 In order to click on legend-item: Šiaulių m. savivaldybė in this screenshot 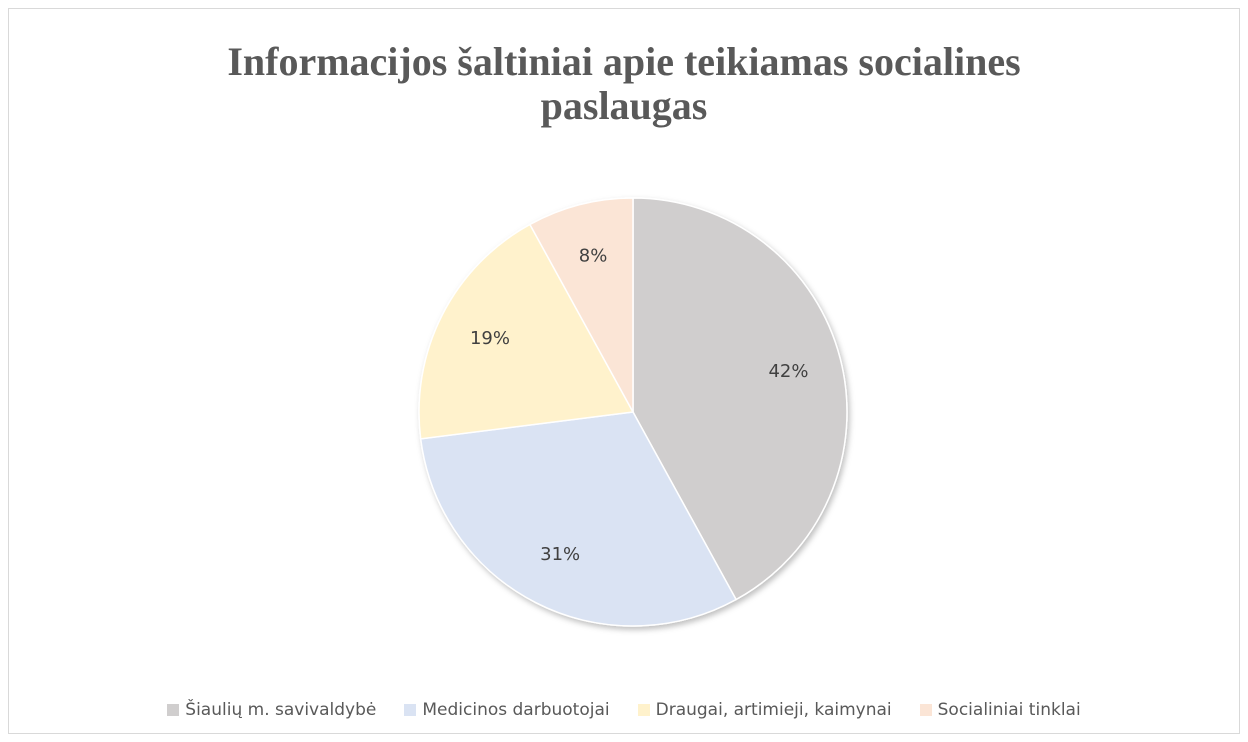, I will do `click(271, 710)`.